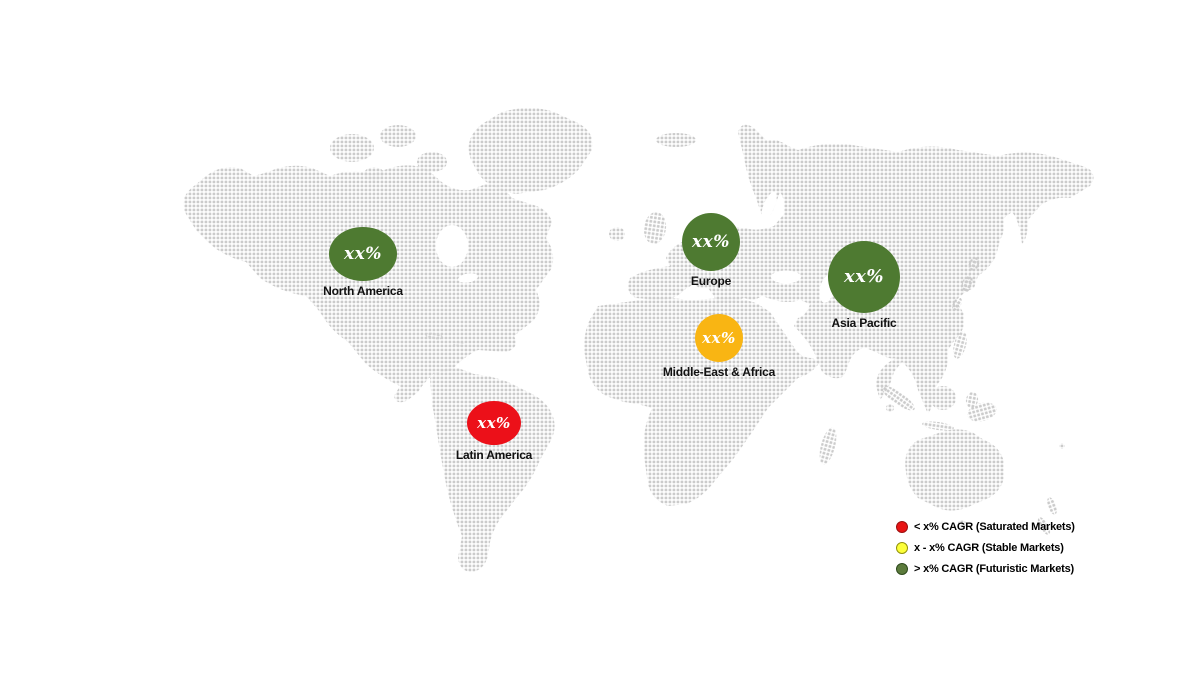 The image size is (1200, 675). What do you see at coordinates (962, 524) in the screenshot?
I see `island-tasmania` at bounding box center [962, 524].